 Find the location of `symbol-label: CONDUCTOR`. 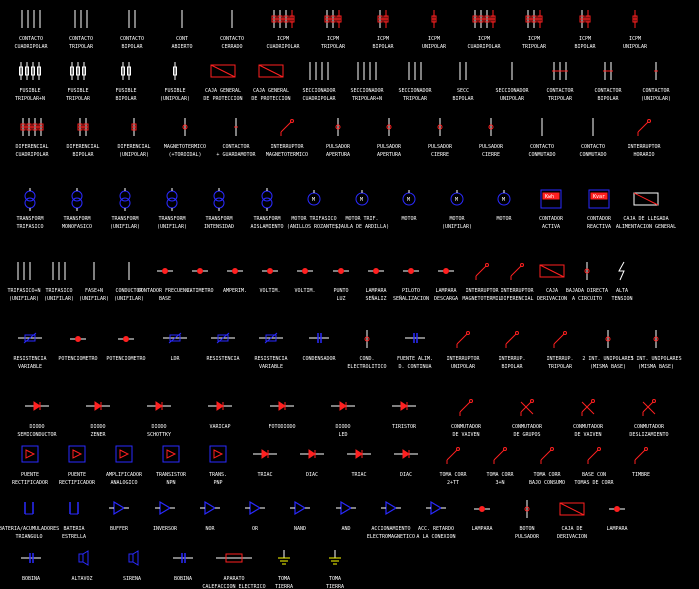

symbol-label: CONDUCTOR is located at coordinates (129, 291).